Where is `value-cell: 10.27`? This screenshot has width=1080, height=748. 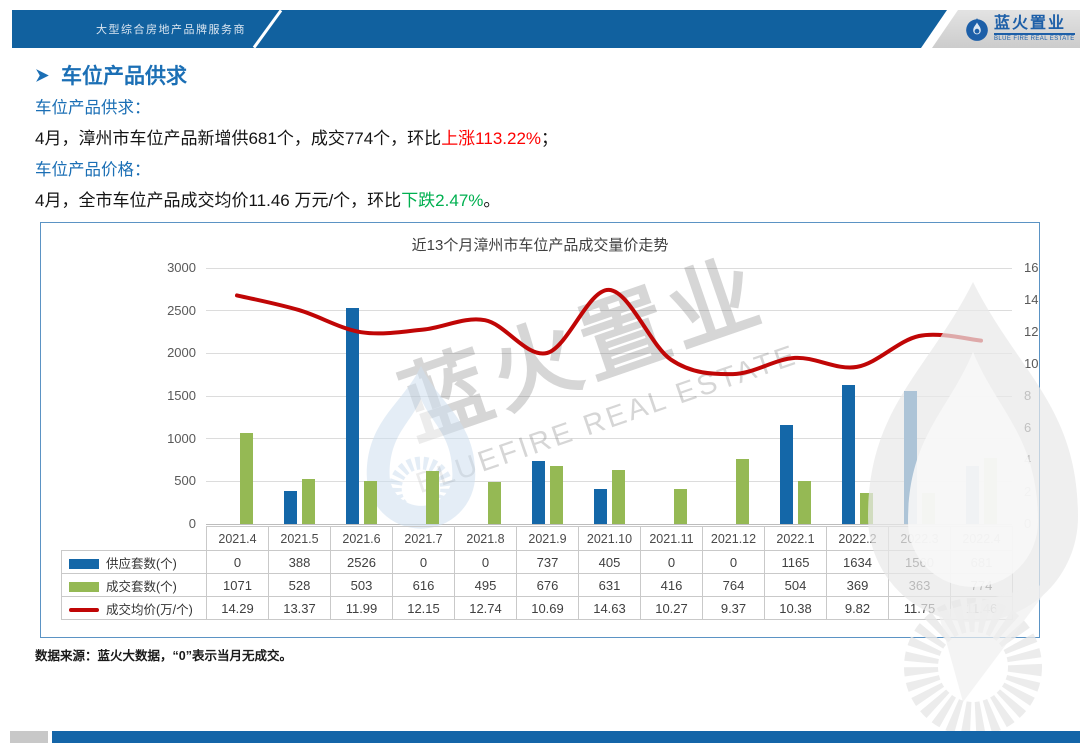
value-cell: 10.27 is located at coordinates (671, 608).